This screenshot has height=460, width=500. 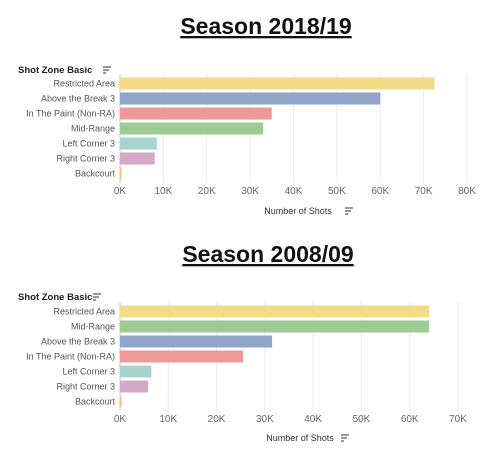 What do you see at coordinates (265, 26) in the screenshot?
I see `chart-title: Season 2018/19` at bounding box center [265, 26].